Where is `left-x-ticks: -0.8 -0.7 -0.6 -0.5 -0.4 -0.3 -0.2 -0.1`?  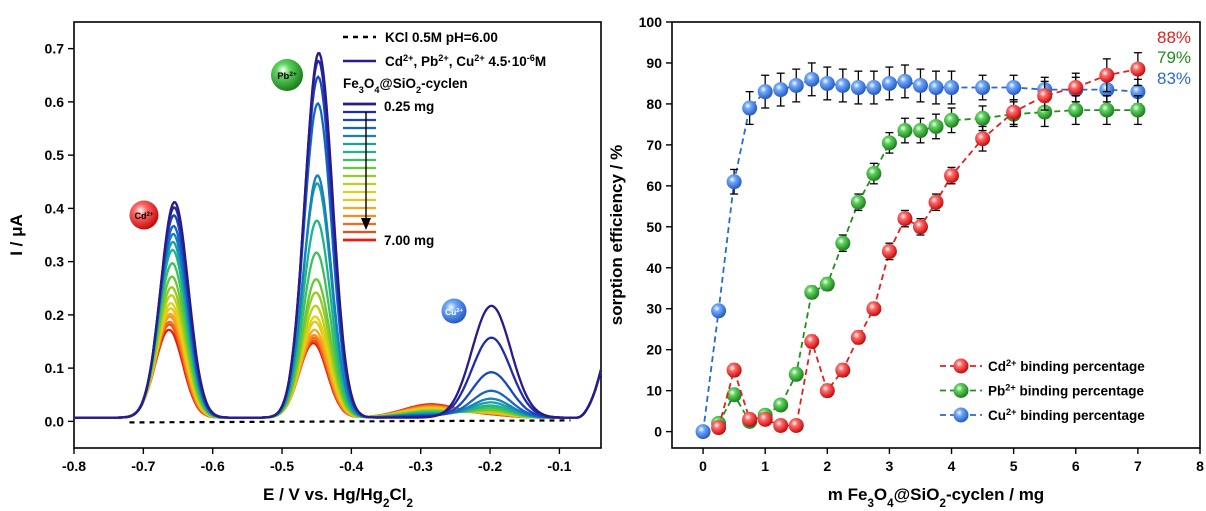
left-x-ticks: -0.8 -0.7 -0.6 -0.5 -0.4 -0.3 -0.2 -0.1 is located at coordinates (317, 461).